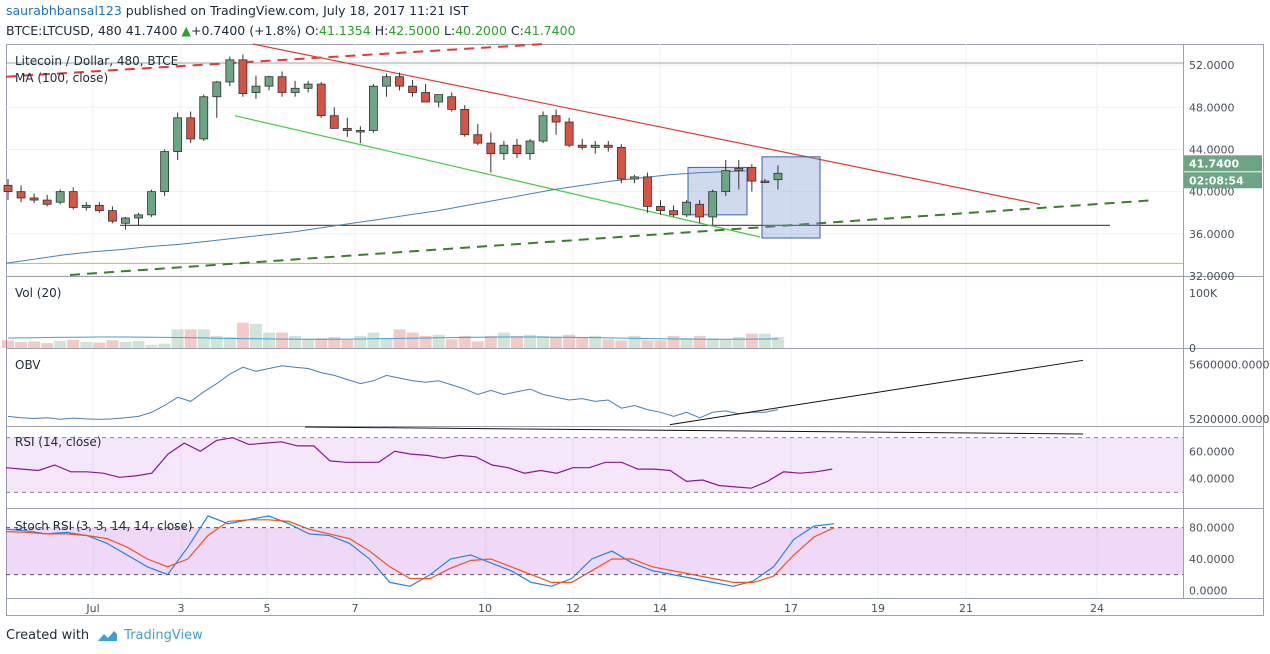 The width and height of the screenshot is (1270, 654). I want to click on cloud-icon, so click(108, 635).